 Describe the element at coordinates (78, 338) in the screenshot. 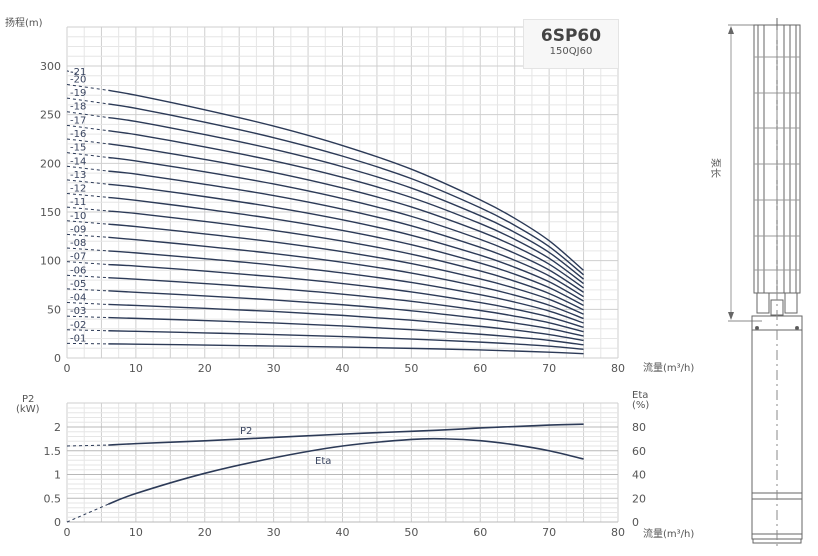

I see `stage-label: -01` at that location.